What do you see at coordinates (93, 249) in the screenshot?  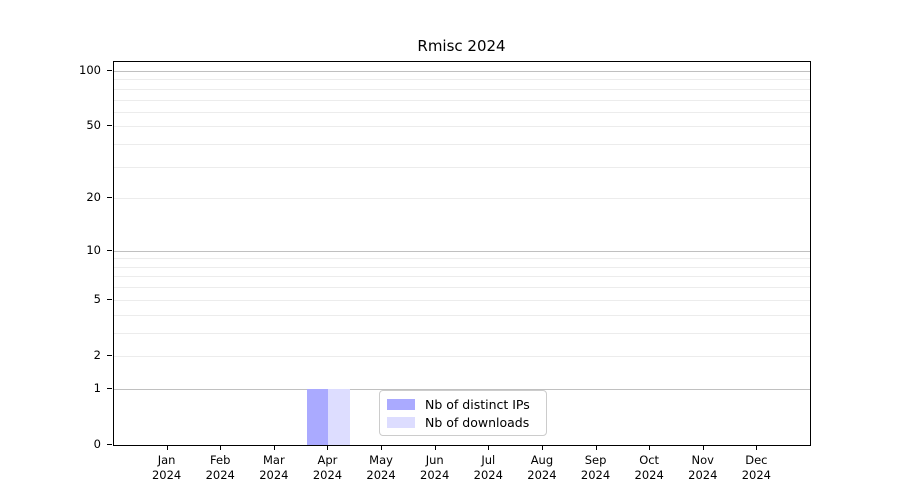 I see `y-tick-label: 10` at bounding box center [93, 249].